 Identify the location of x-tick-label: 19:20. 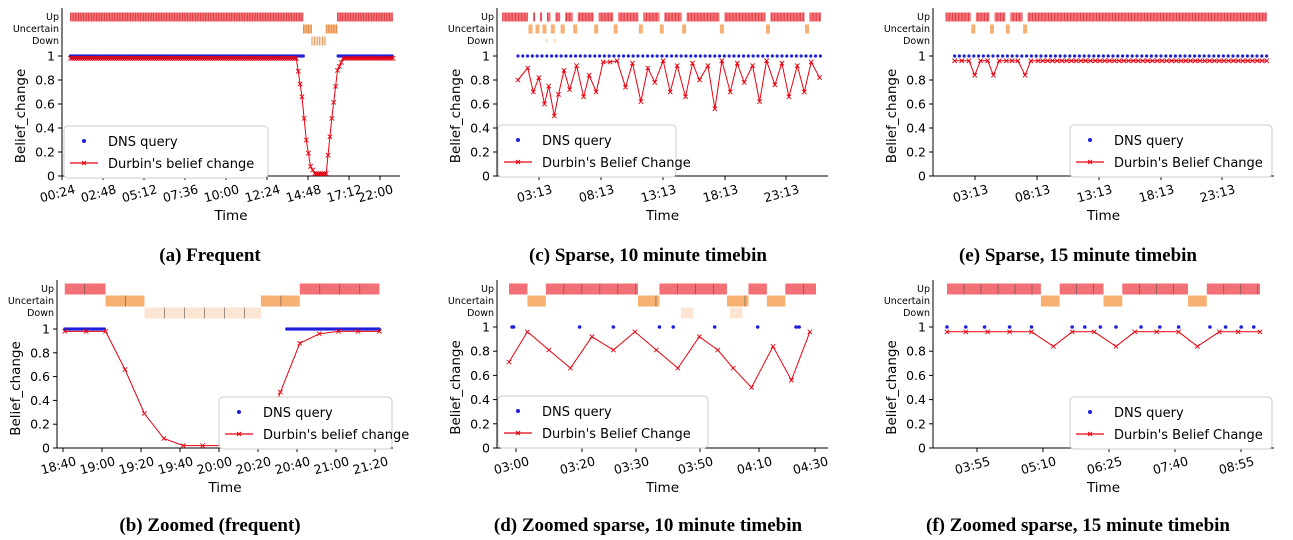
(136, 465).